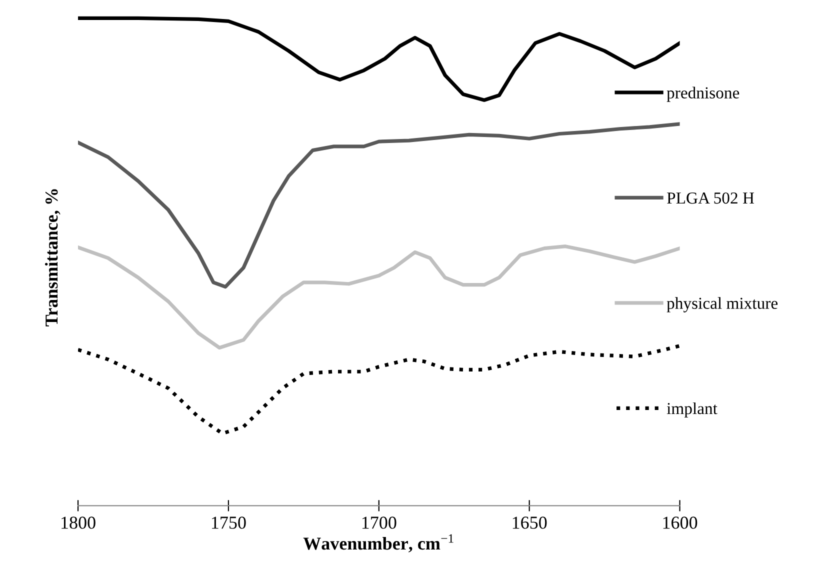 The width and height of the screenshot is (830, 565). I want to click on x-tick-label: 1750, so click(229, 522).